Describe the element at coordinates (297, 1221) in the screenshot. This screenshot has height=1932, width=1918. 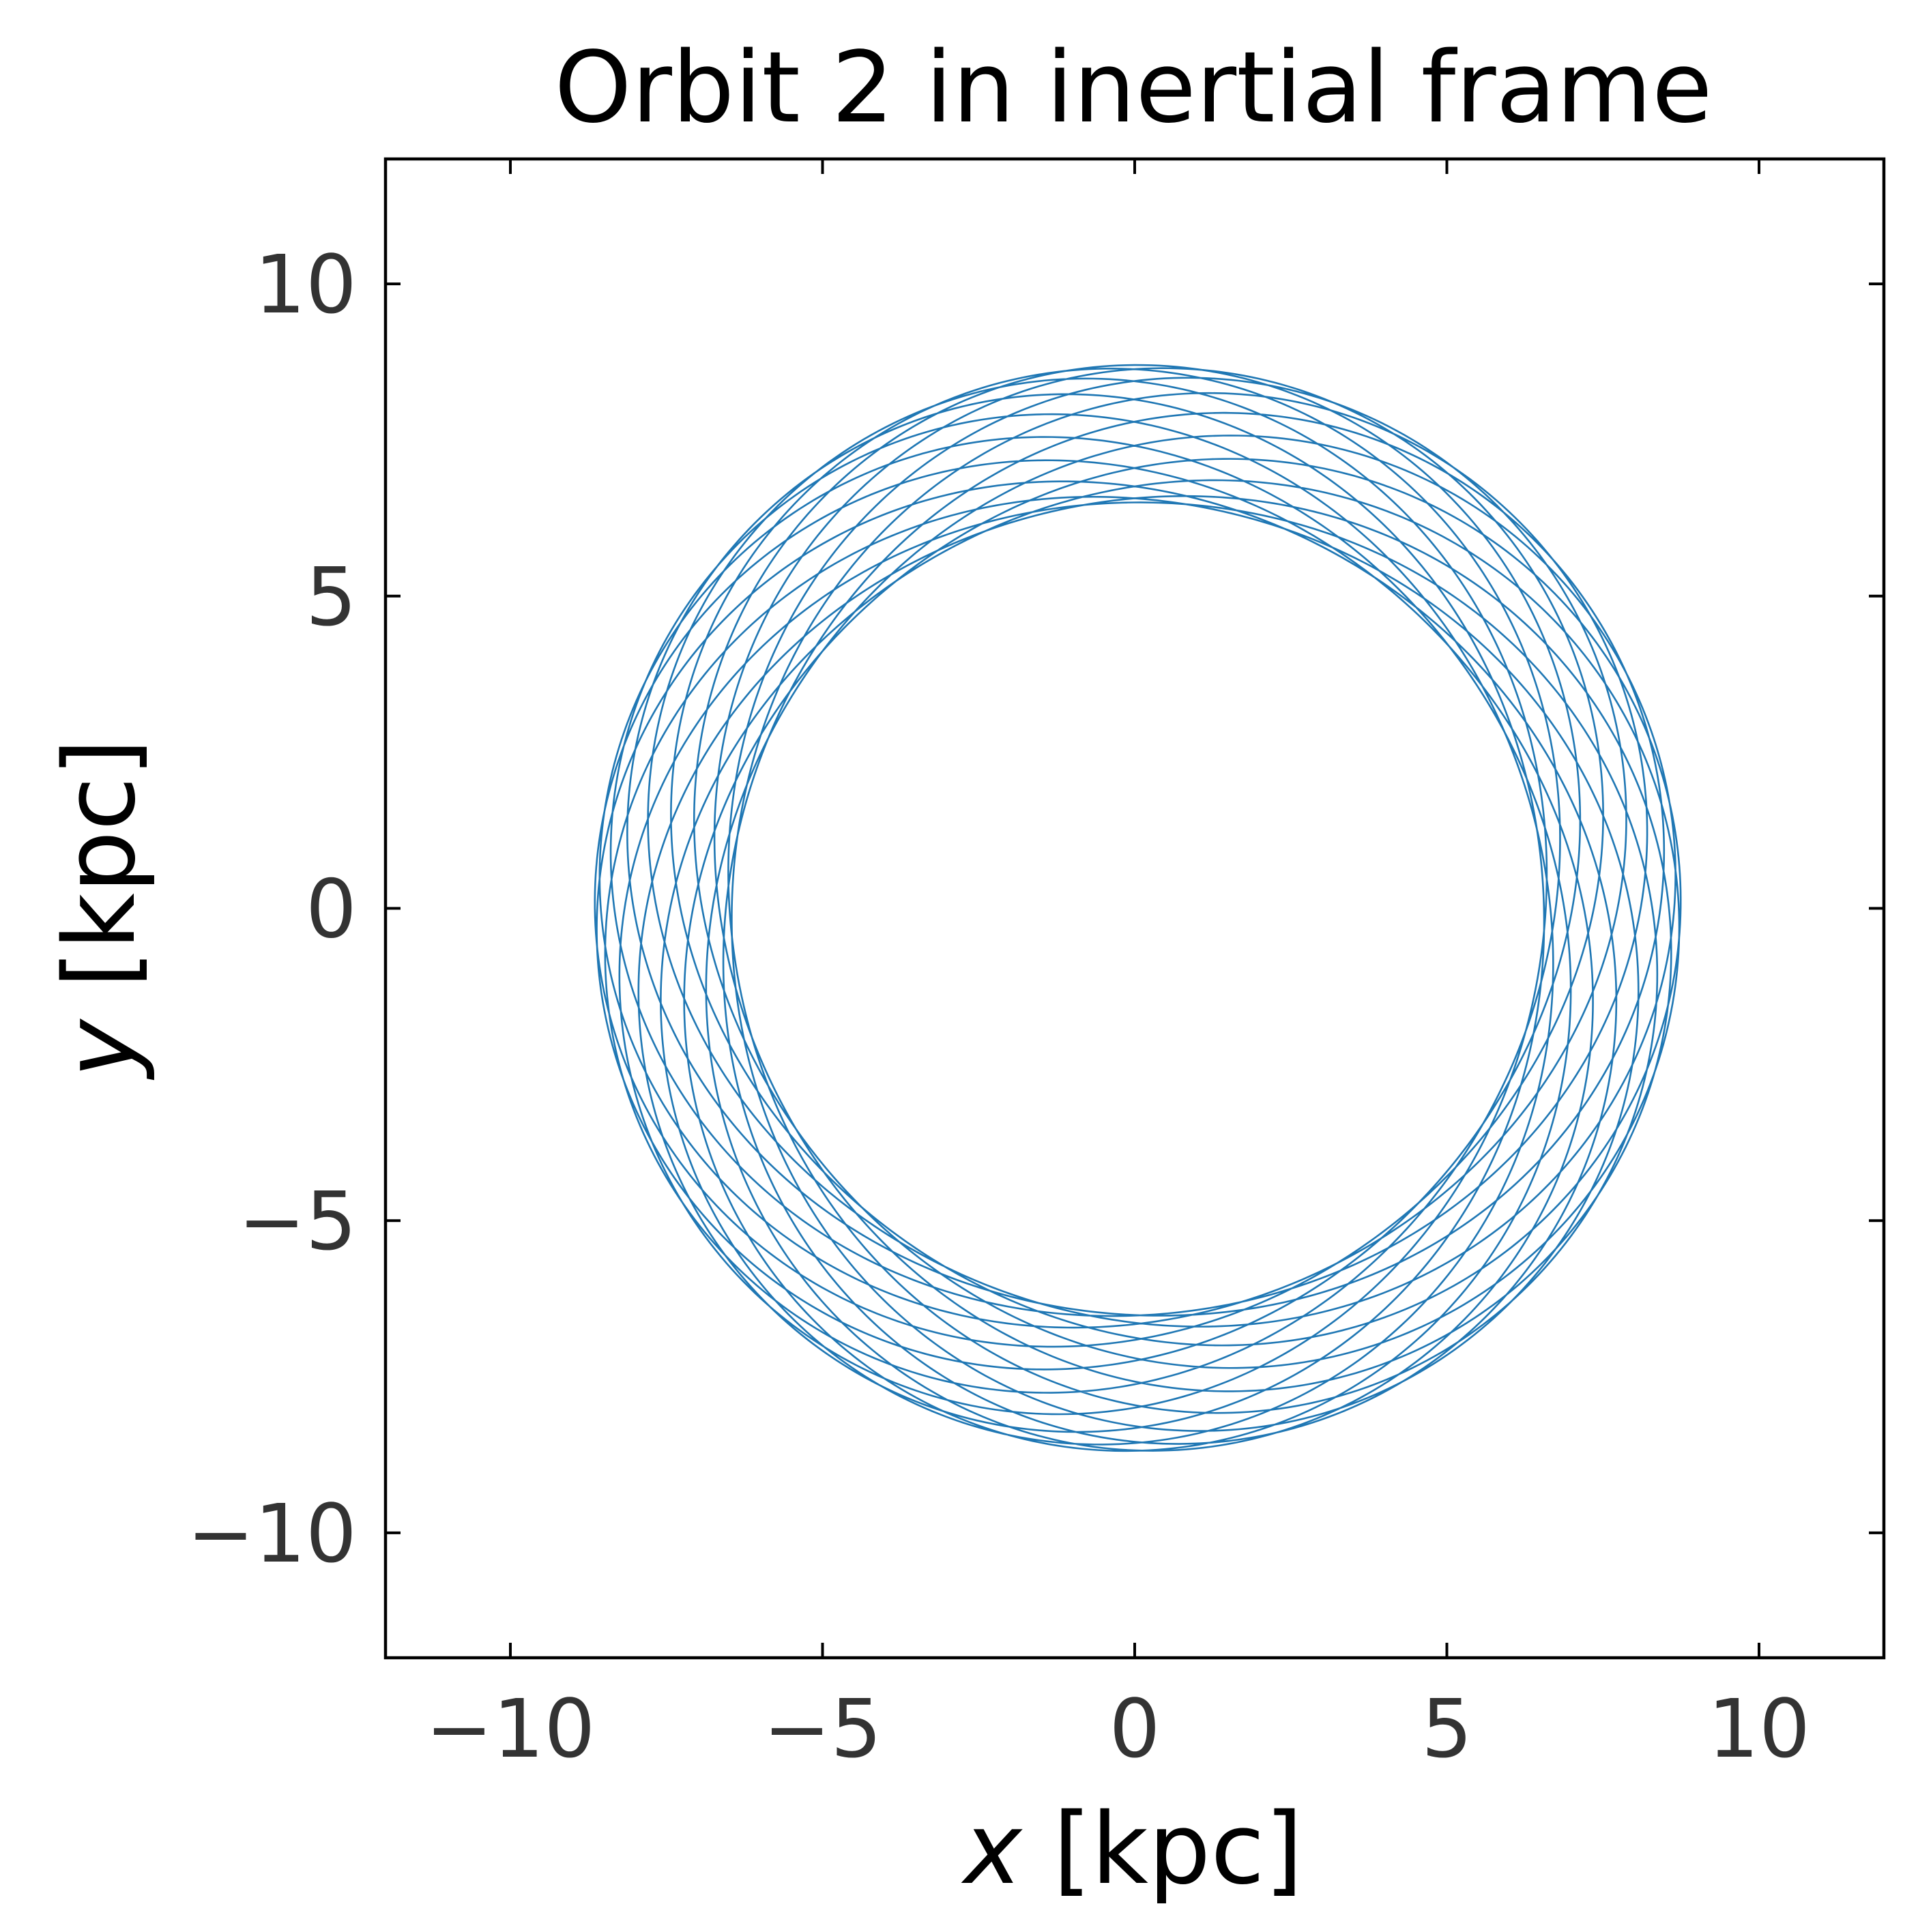
I see `y-tick-label-1: −5` at that location.